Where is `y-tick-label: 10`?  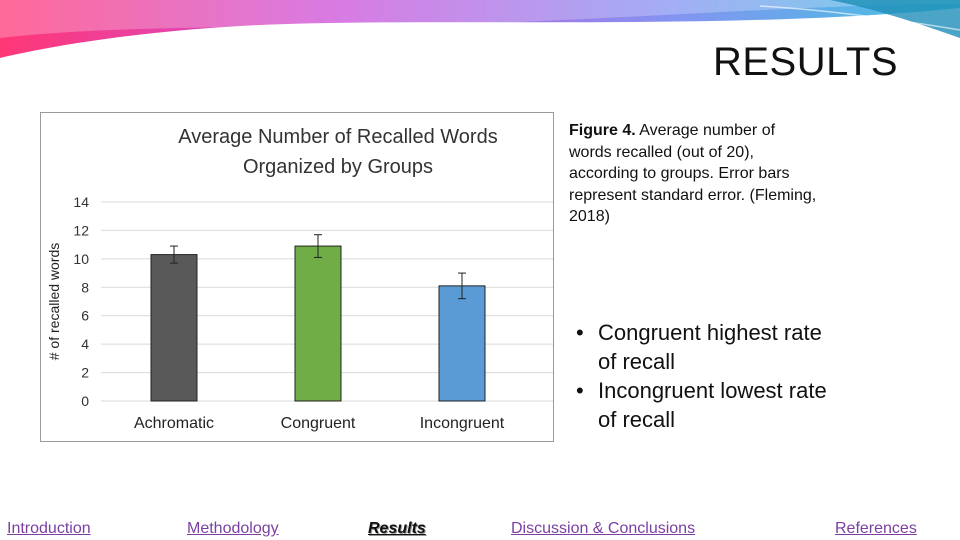
y-tick-label: 10 is located at coordinates (81, 259).